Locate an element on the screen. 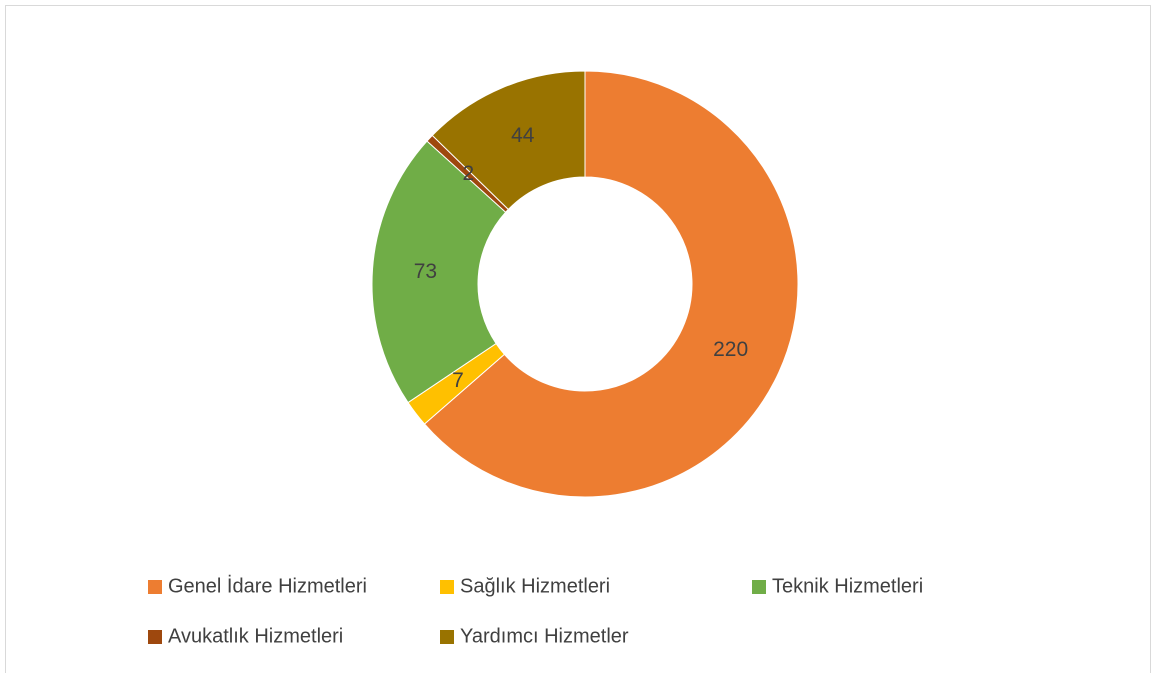 Image resolution: width=1157 pixels, height=673 pixels. legend-label: Sağlık Hizmetleri is located at coordinates (535, 586).